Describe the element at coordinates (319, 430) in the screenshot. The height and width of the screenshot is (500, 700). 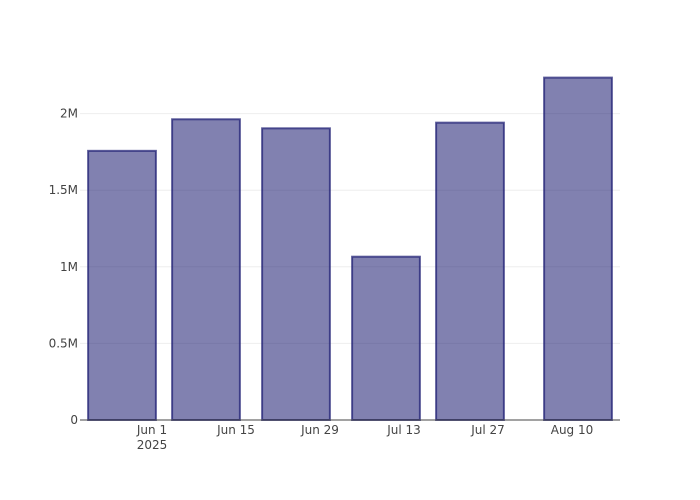
I see `x-tick-label: Jun 29` at that location.